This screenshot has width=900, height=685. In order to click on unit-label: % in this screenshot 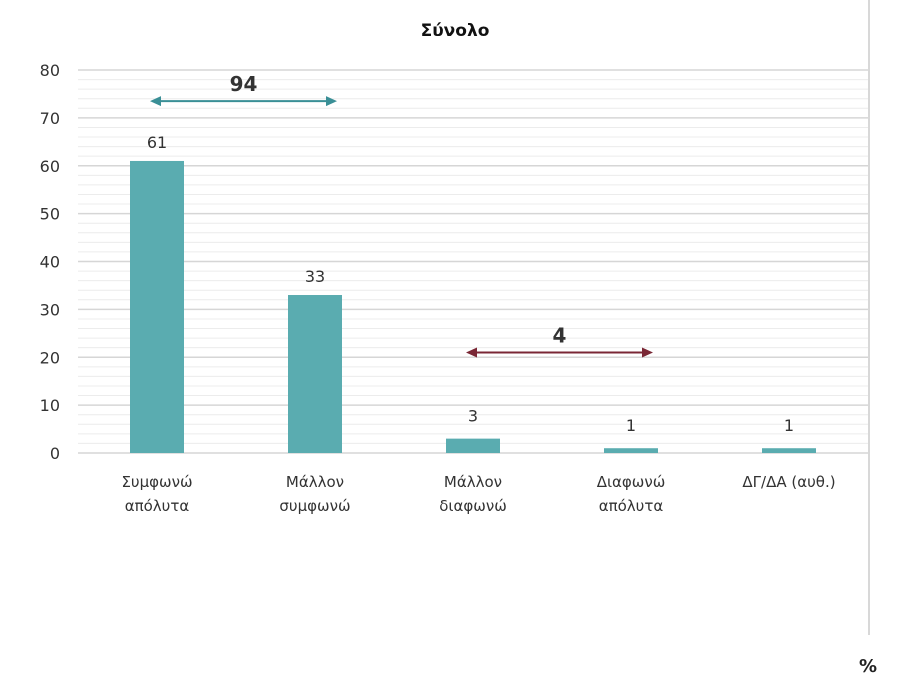, I will do `click(868, 666)`.